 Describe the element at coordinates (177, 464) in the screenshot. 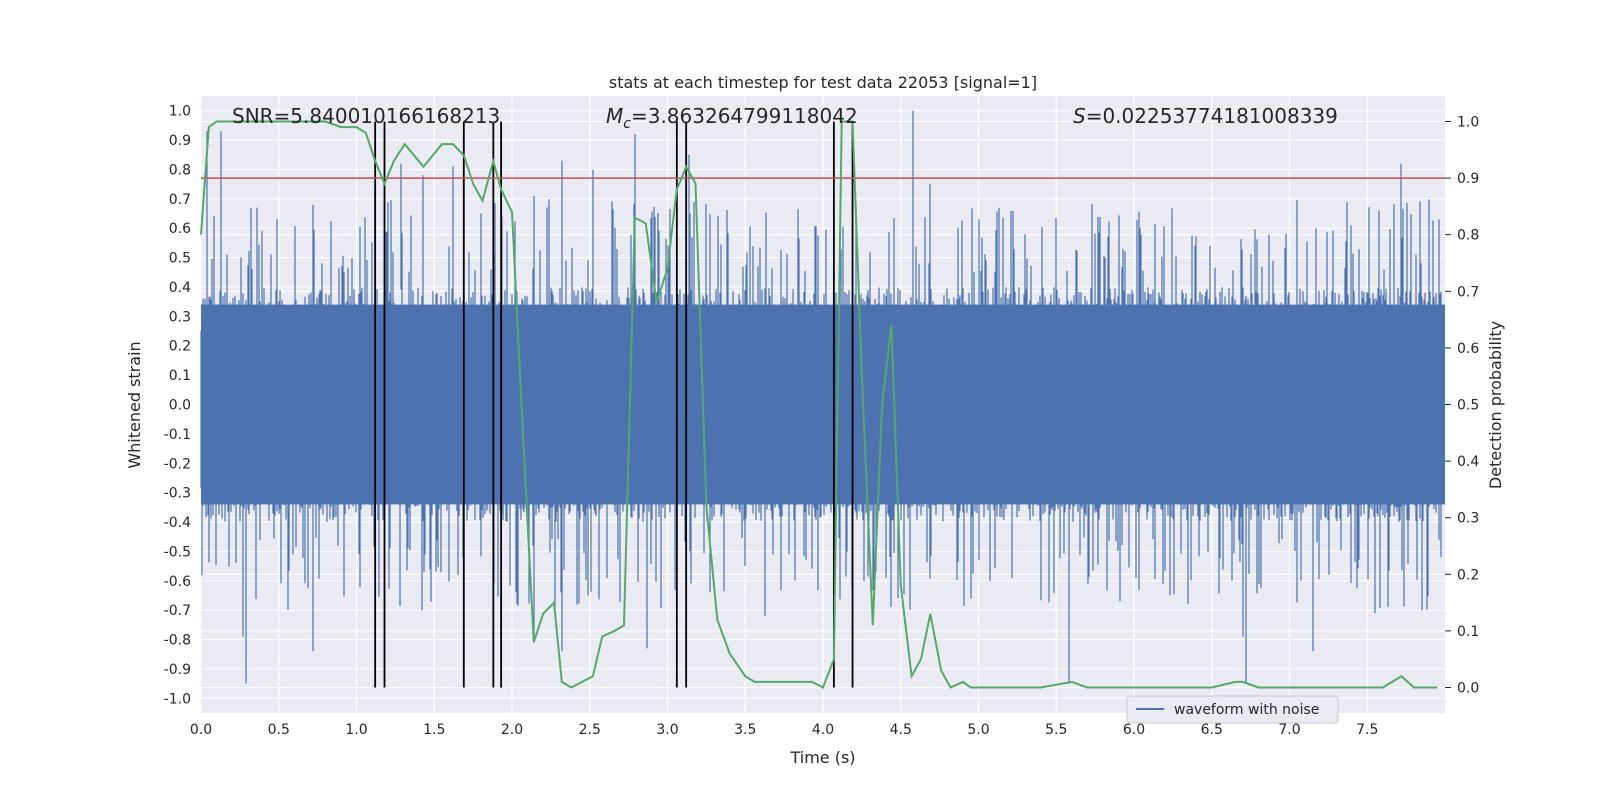

I see `left-tick-label: -0.2` at that location.